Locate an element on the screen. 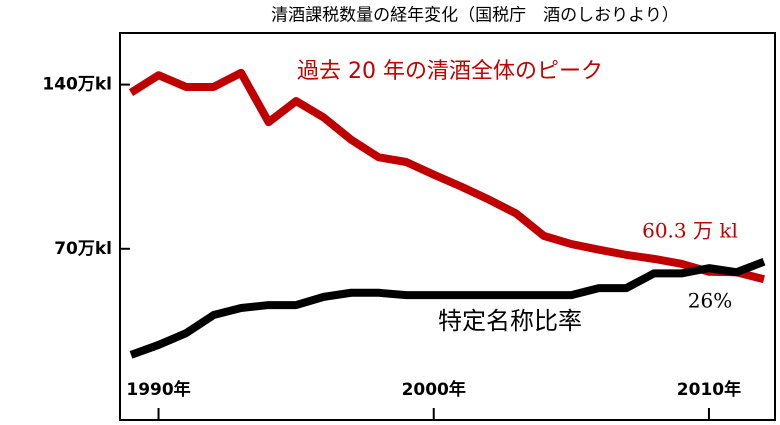 Image resolution: width=780 pixels, height=425 pixels. annotation: 過去 20 年の清酒全体のピーク is located at coordinates (450, 71).